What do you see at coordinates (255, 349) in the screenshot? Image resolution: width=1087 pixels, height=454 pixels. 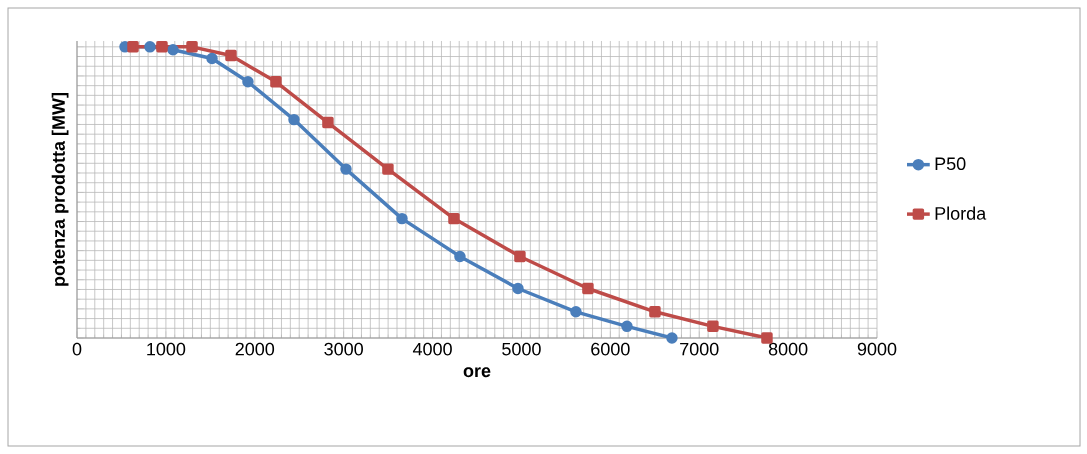 I see `x-tick-label: 2000` at bounding box center [255, 349].